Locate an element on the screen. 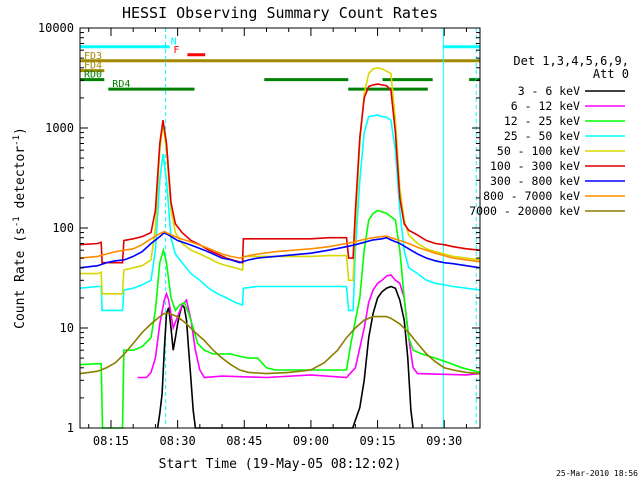 This screenshot has height=484, width=640. x-tick-label-5: 09:30 is located at coordinates (444, 441).